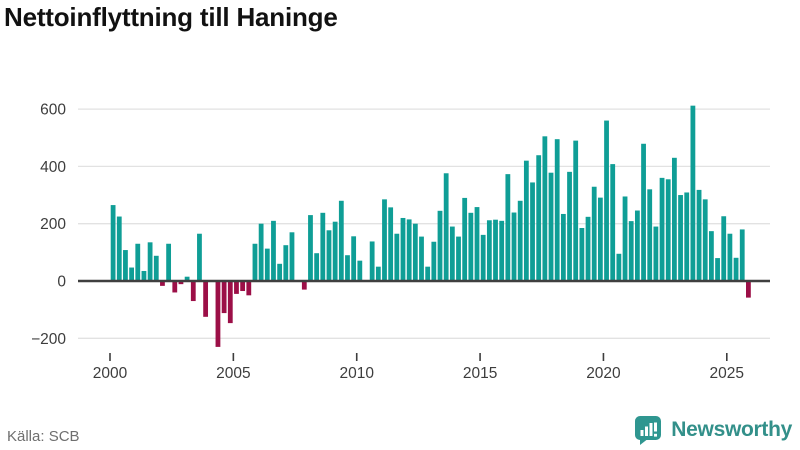 The image size is (800, 450). What do you see at coordinates (53, 167) in the screenshot?
I see `y-axis-label: 400` at bounding box center [53, 167].